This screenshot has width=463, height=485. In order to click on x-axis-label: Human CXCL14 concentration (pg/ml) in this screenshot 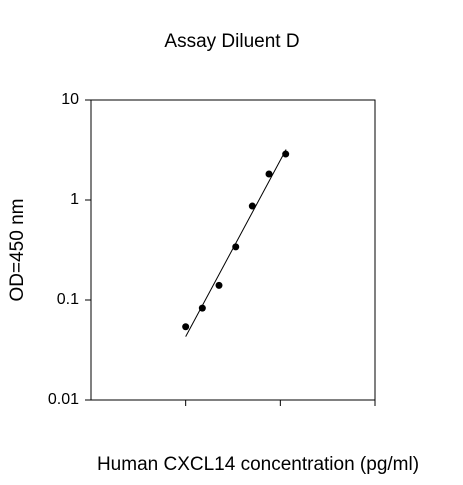, I will do `click(258, 464)`.